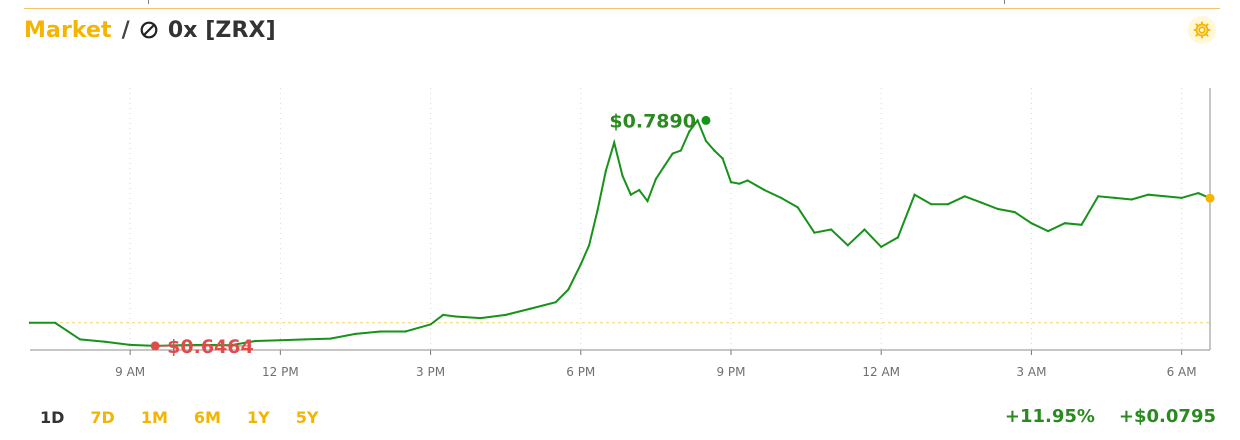  I want to click on range-1m: 1M, so click(154, 417).